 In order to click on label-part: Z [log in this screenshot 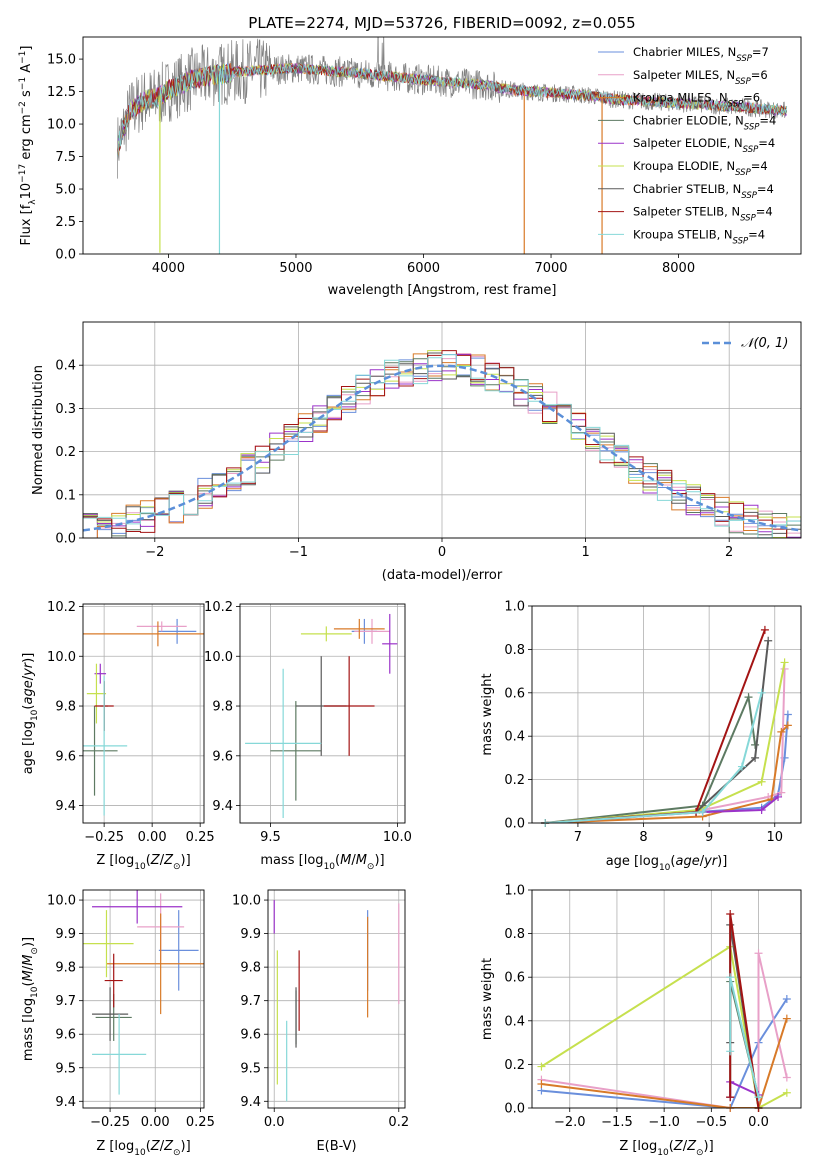, I will do `click(115, 860)`.